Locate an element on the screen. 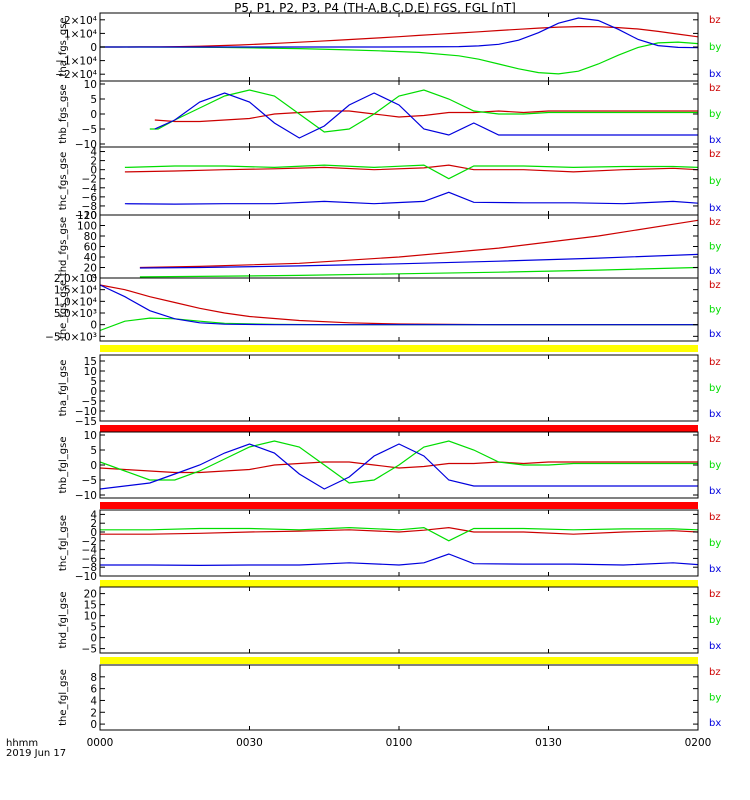 The height and width of the screenshot is (800, 750). ytick-label: −15 is located at coordinates (86, 422).